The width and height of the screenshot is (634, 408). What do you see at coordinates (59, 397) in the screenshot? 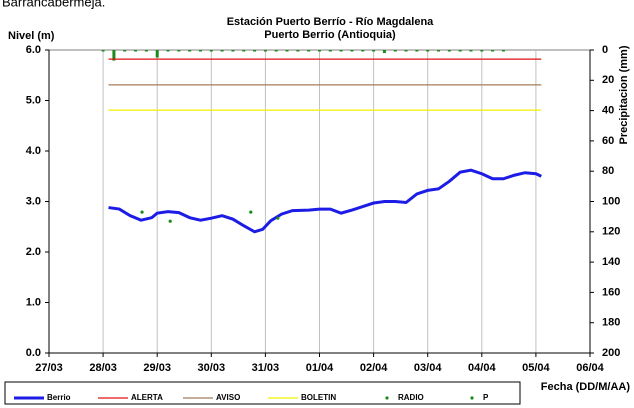
I see `legend-label: Berrio` at bounding box center [59, 397].